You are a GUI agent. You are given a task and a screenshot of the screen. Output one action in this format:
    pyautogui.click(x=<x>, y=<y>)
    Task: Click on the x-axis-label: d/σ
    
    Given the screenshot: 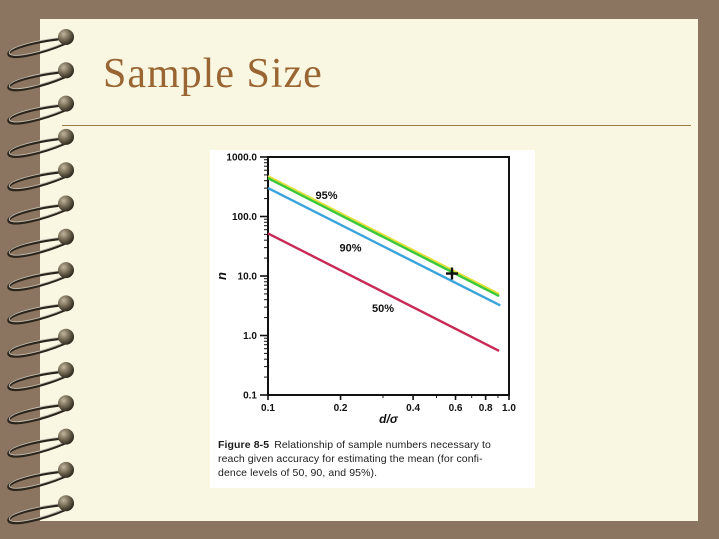 What is the action you would take?
    pyautogui.click(x=389, y=419)
    